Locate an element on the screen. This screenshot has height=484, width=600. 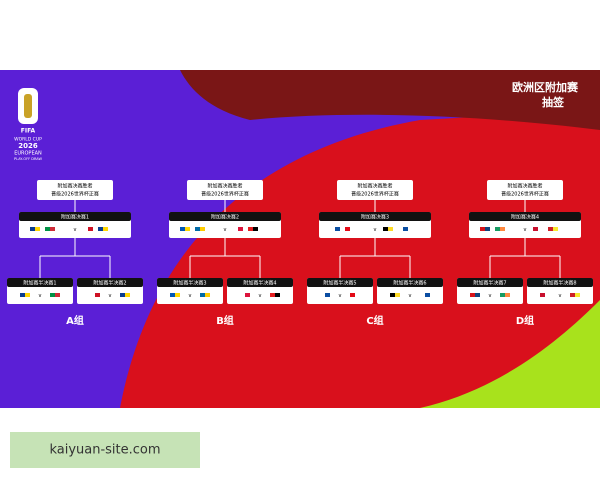
final-label: 附加赛决赛4 is located at coordinates (525, 217).